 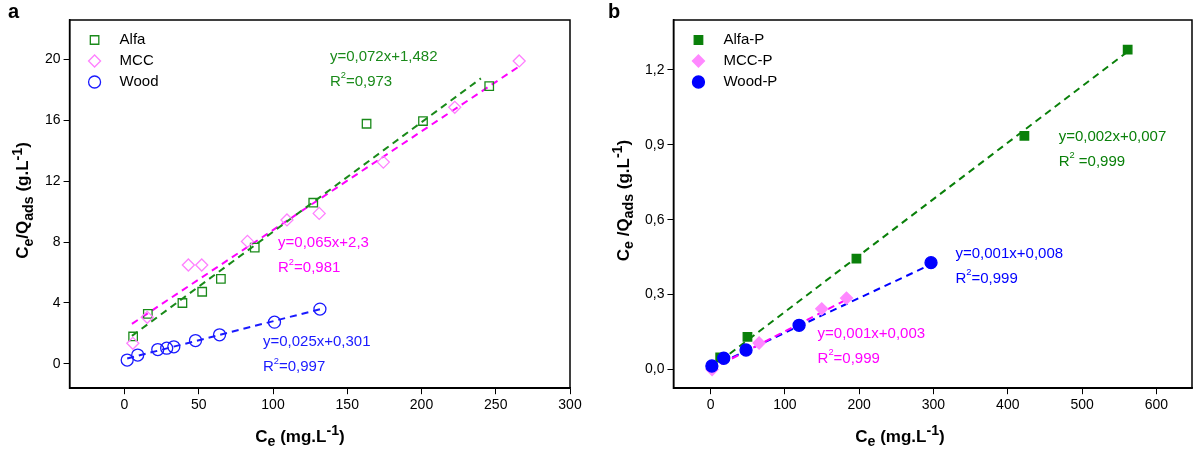 What do you see at coordinates (323, 242) in the screenshot?
I see `annotation: y=0,065x+2,3` at bounding box center [323, 242].